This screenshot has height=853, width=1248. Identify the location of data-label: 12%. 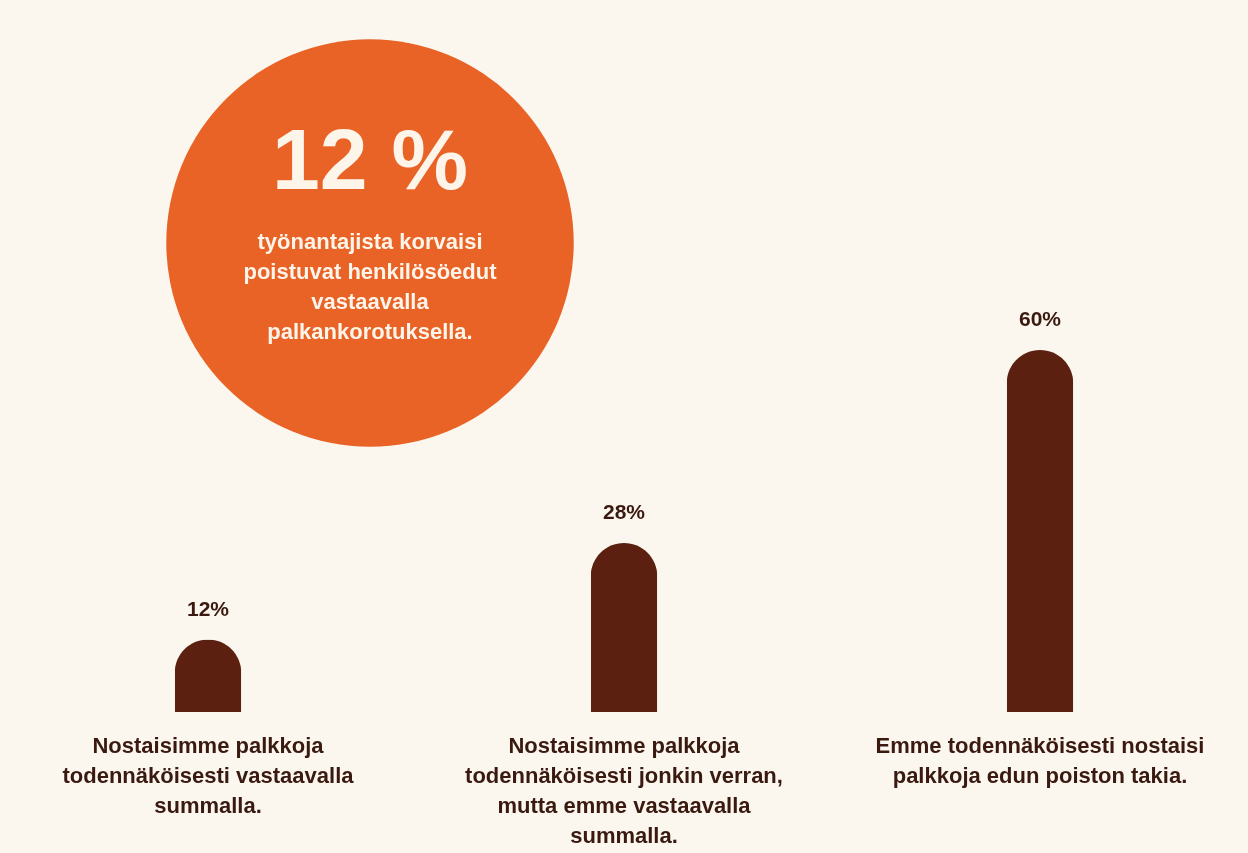
(208, 608).